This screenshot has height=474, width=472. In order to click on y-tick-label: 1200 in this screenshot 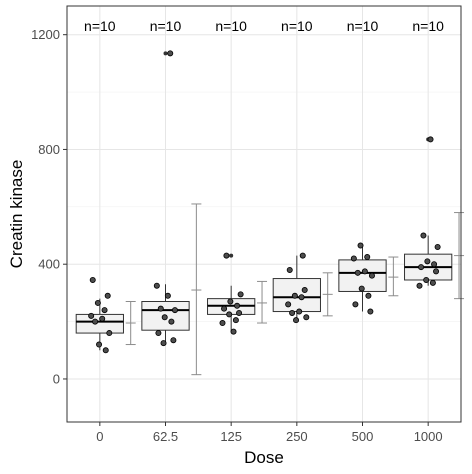, I will do `click(45, 34)`.